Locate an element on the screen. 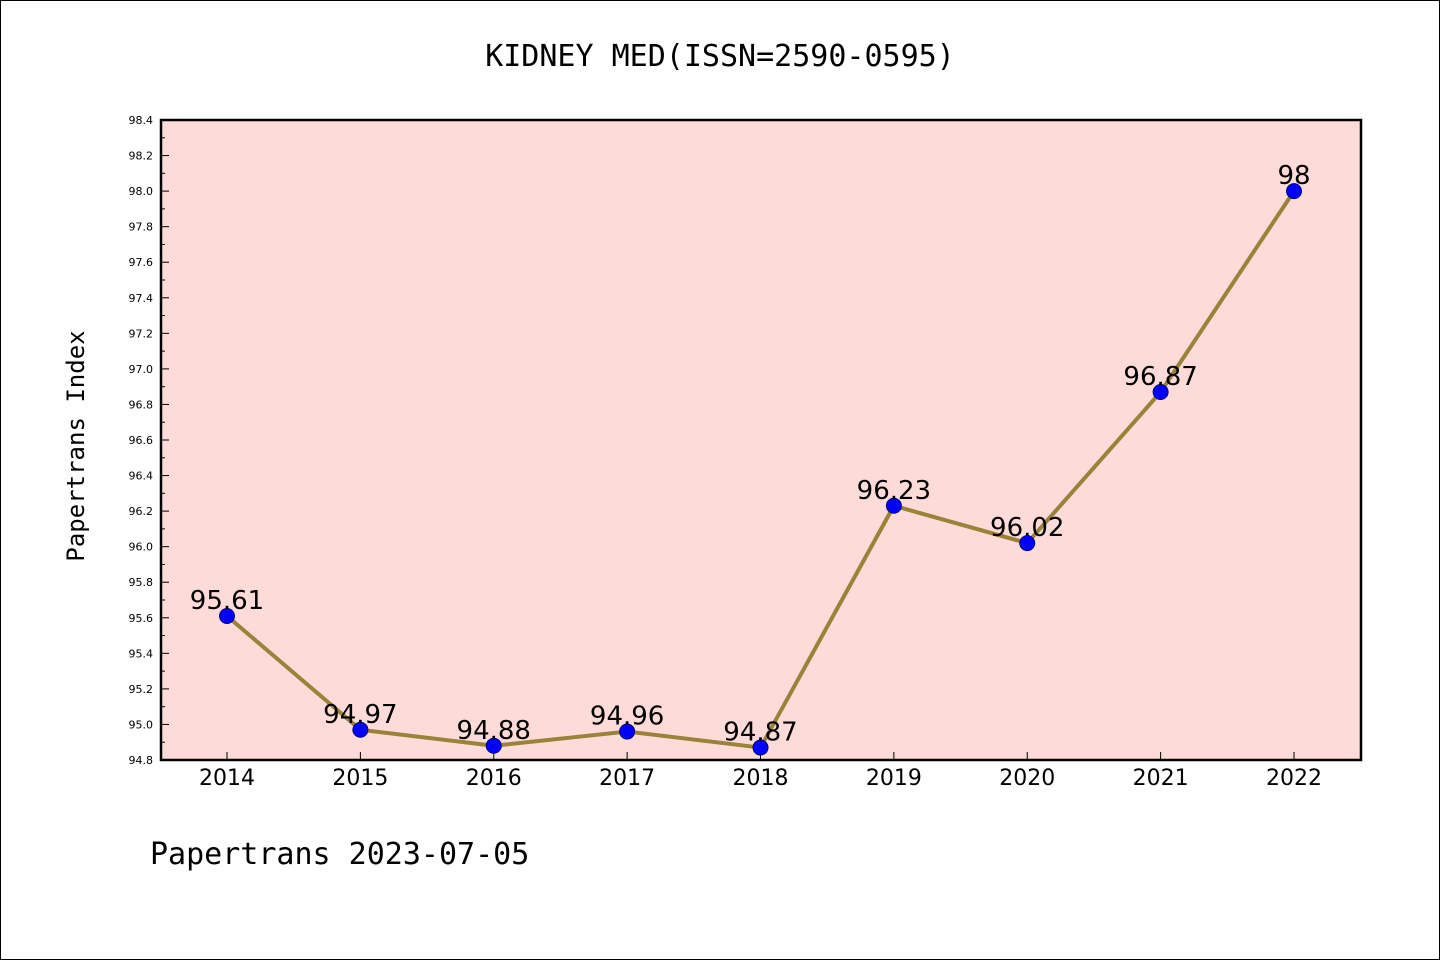  data-label: 94.88 is located at coordinates (494, 731).